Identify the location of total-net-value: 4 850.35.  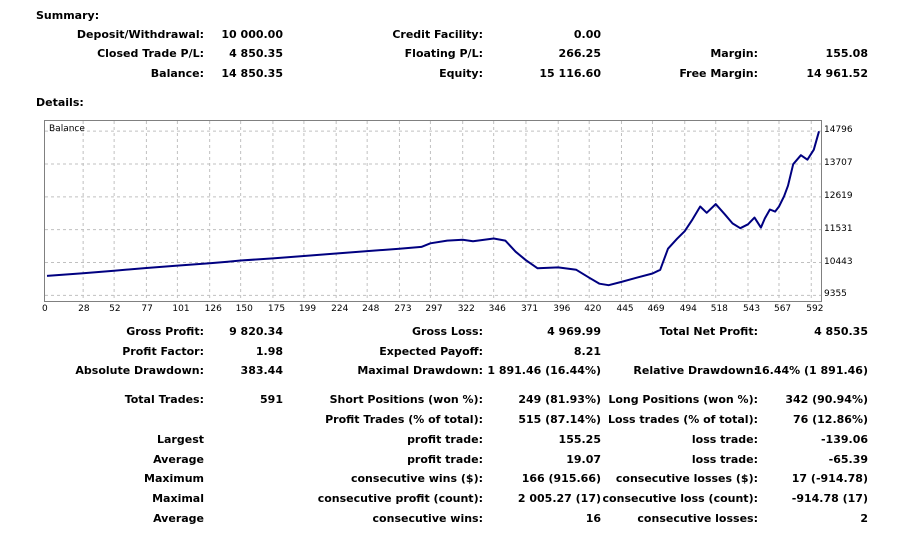
(841, 331).